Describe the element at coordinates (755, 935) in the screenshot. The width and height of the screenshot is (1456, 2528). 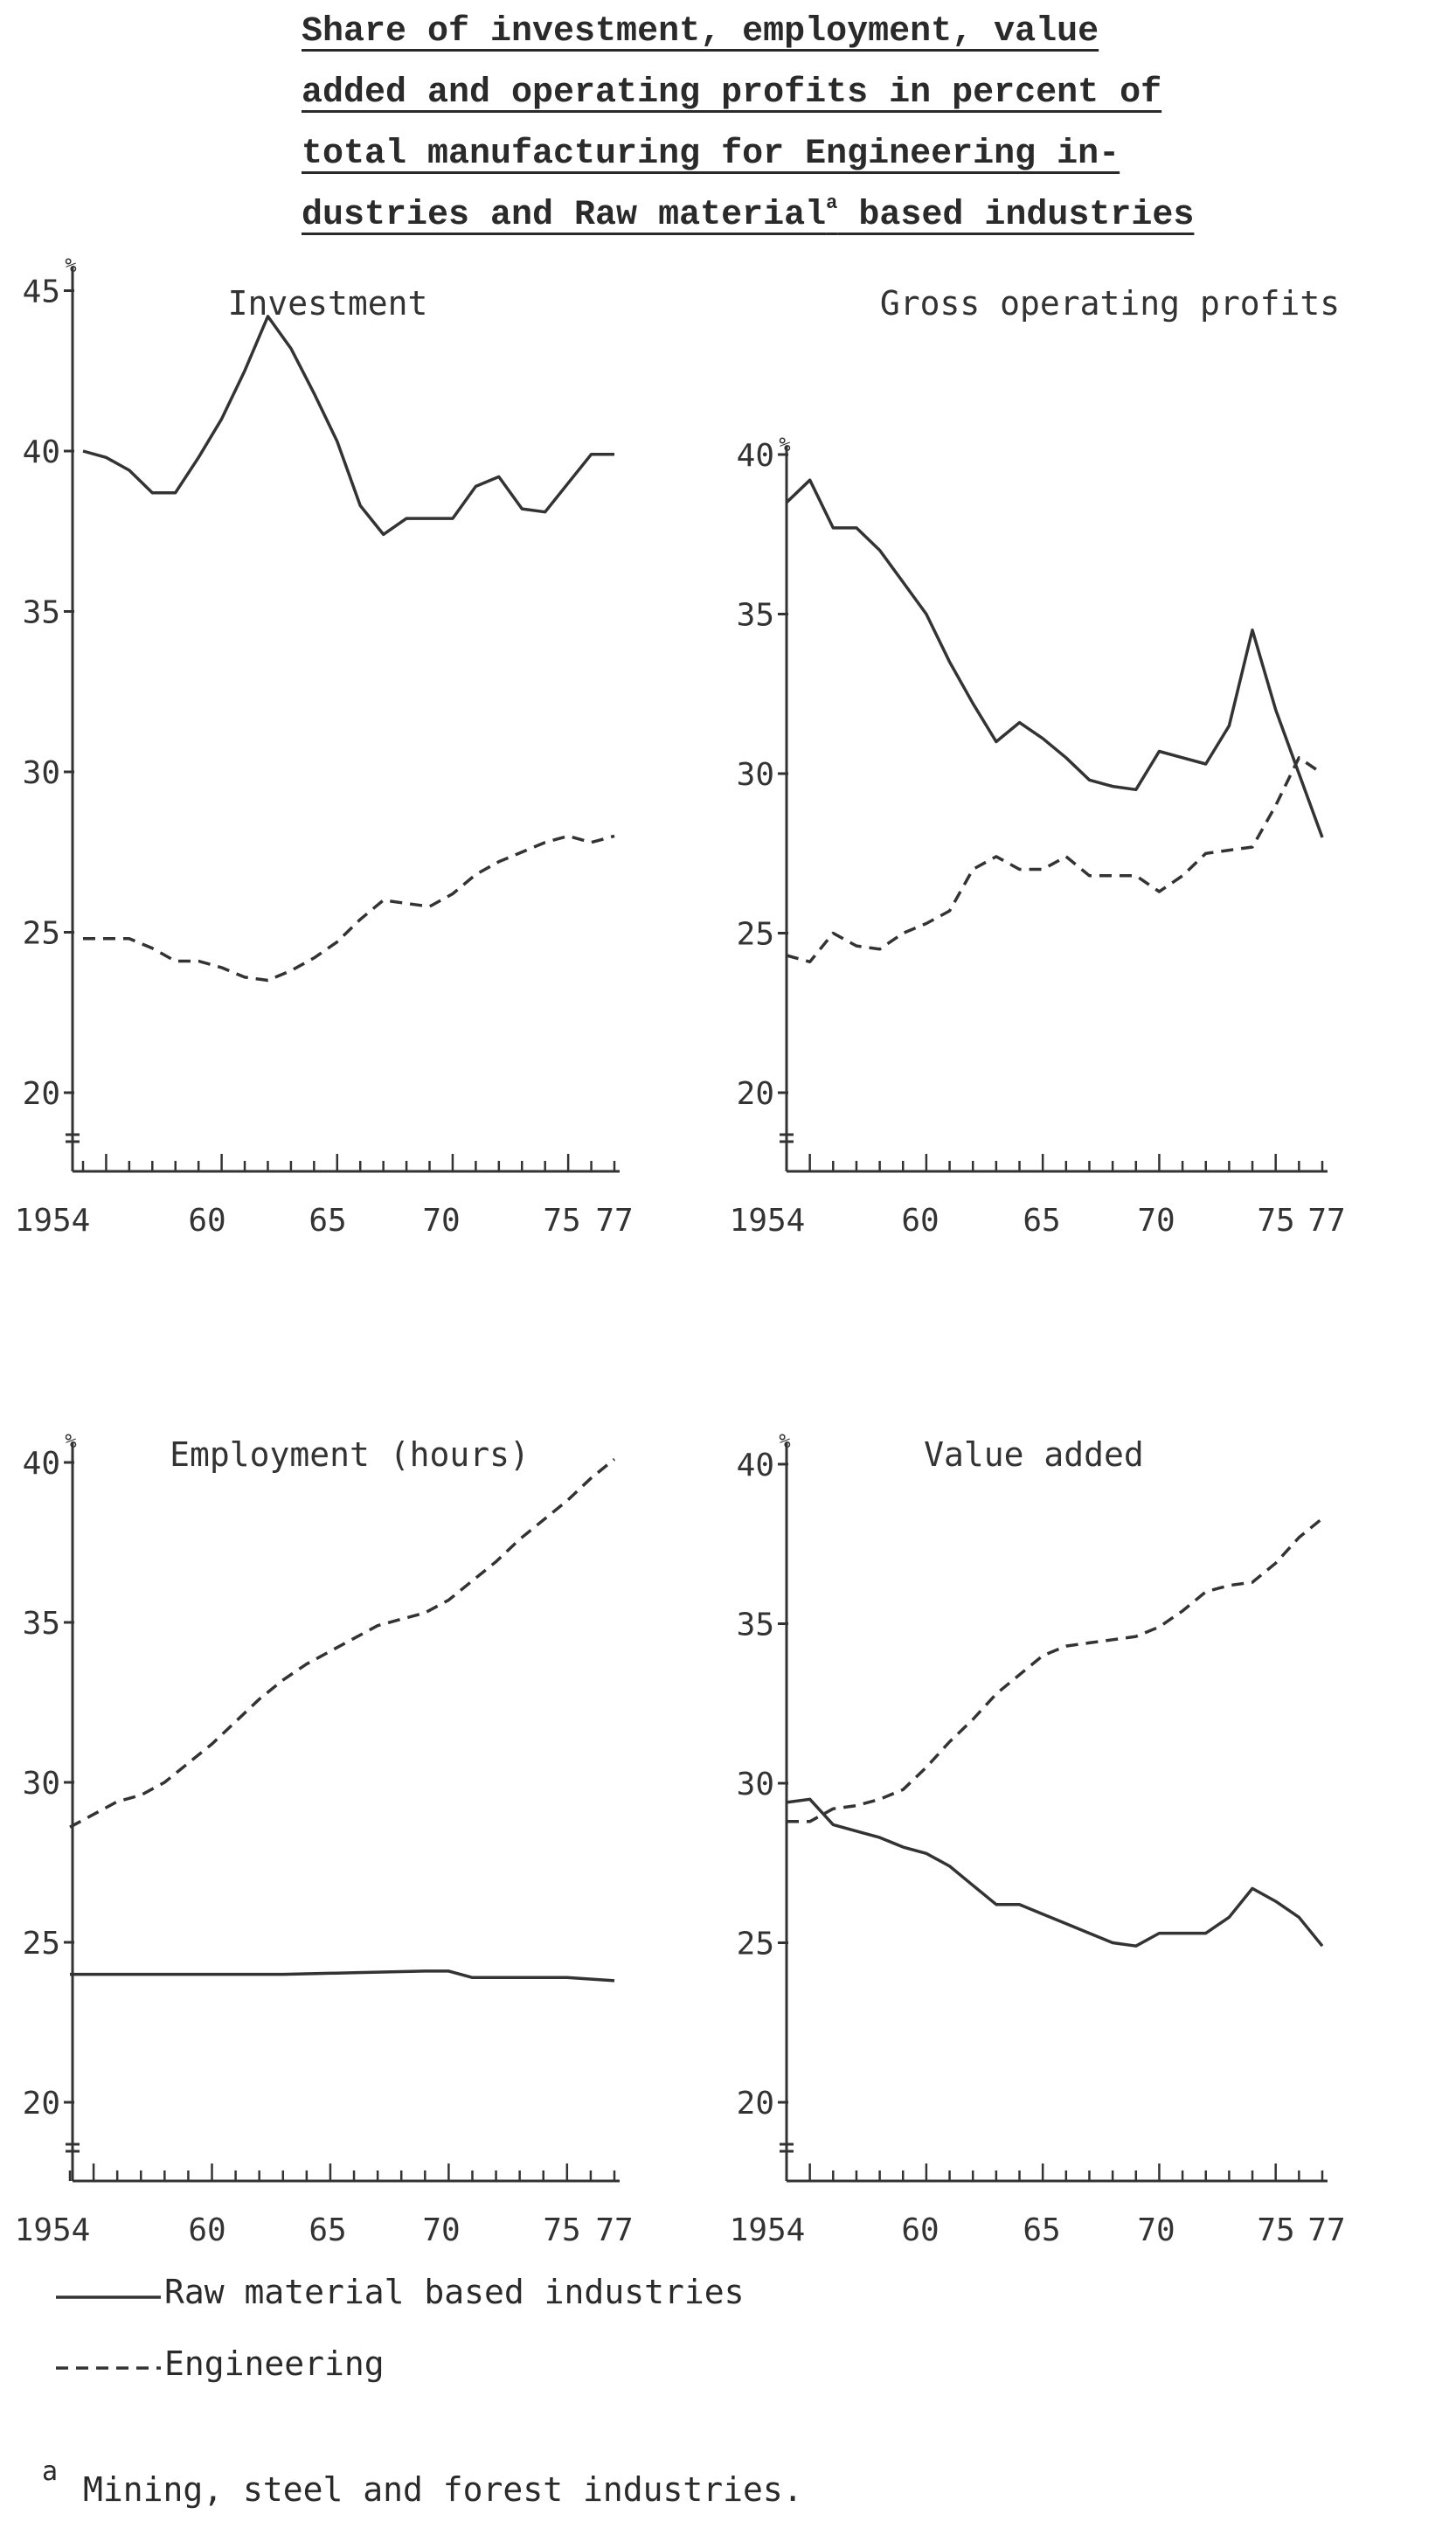
I see `chart2-y-tick-label-25: 25` at that location.